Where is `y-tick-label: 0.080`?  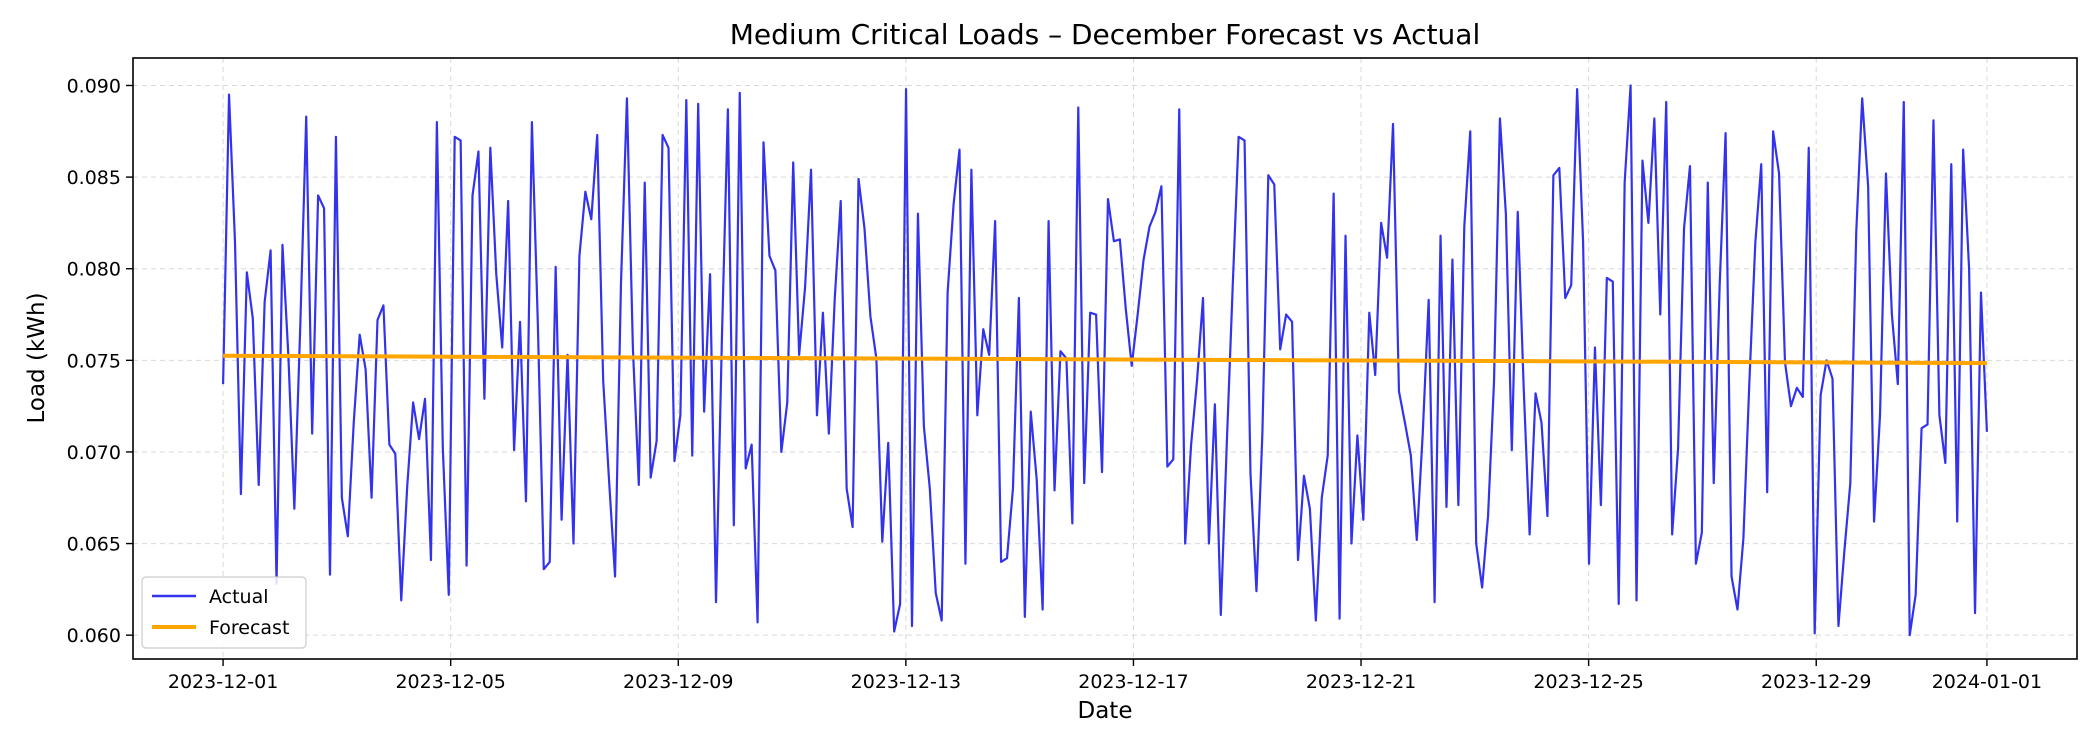
y-tick-label: 0.080 is located at coordinates (94, 270).